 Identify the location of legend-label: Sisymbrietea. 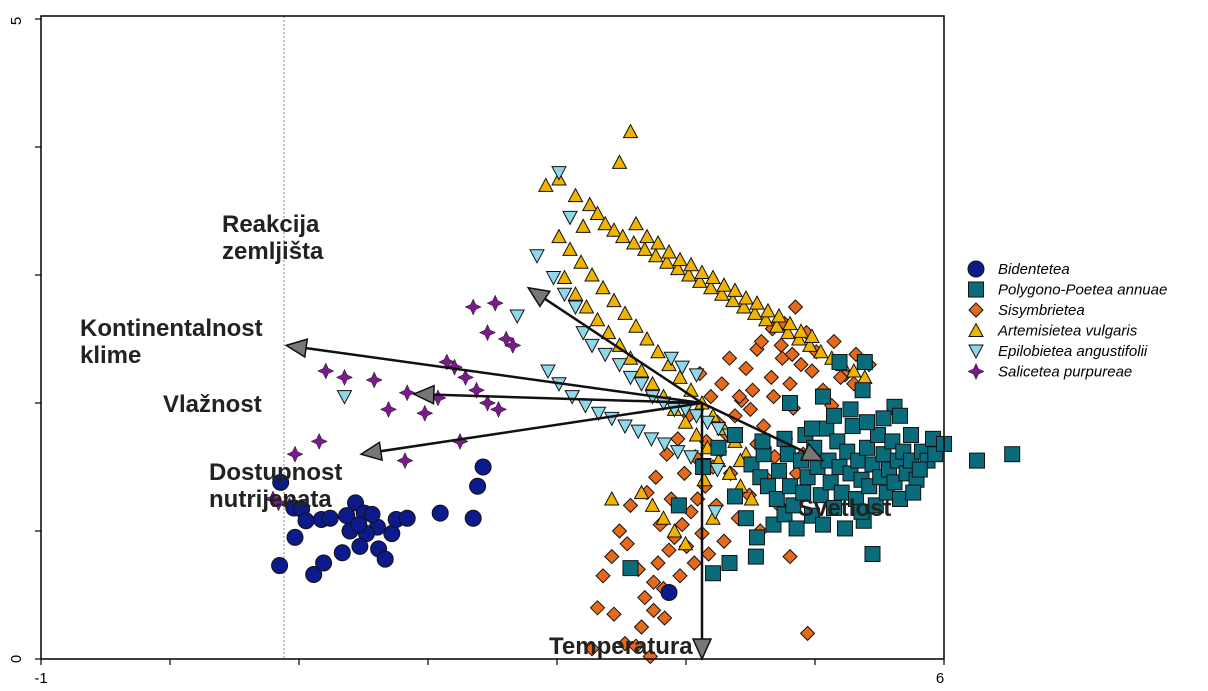
(1041, 310).